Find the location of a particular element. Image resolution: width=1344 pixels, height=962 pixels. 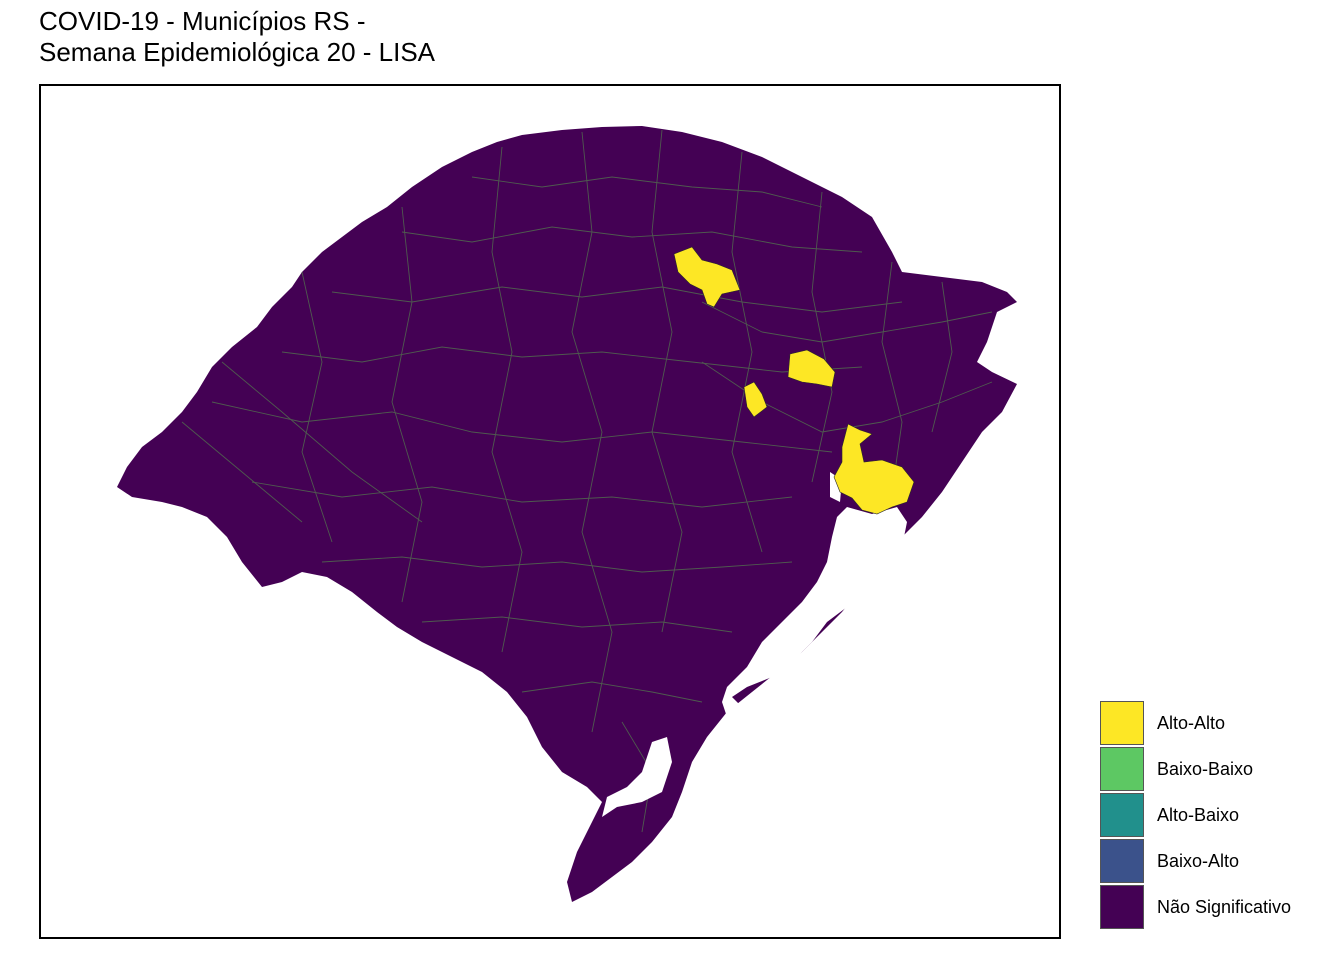

cluster-serra-gaucha is located at coordinates (811, 368).